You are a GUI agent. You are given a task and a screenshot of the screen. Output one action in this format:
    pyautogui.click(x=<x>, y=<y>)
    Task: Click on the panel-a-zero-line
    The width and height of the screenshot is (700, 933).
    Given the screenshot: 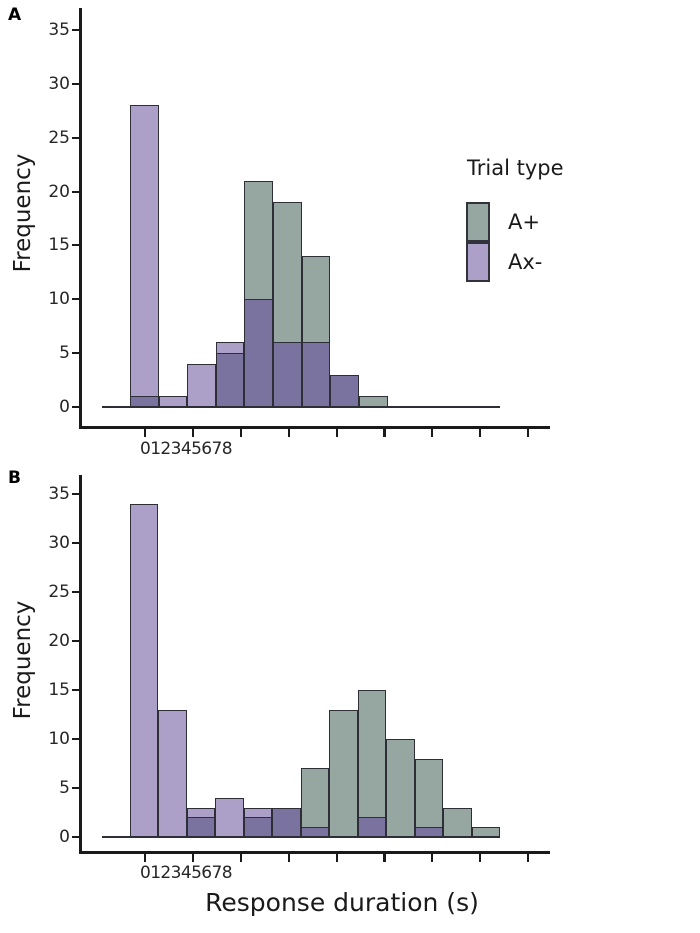 What is the action you would take?
    pyautogui.click(x=301, y=407)
    